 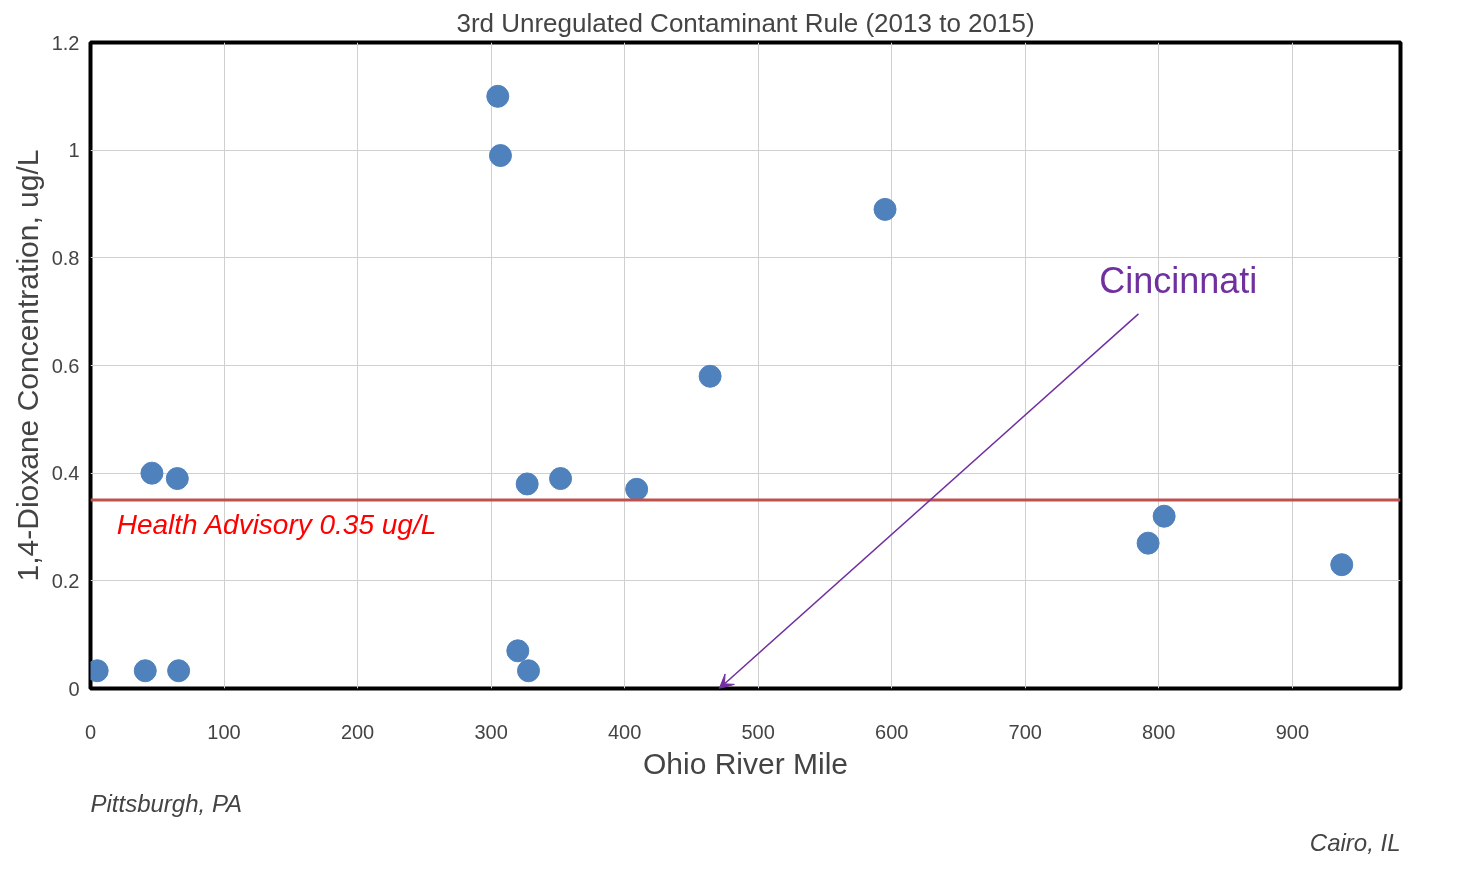 I want to click on y-tick-label: 0.6, so click(x=65, y=365).